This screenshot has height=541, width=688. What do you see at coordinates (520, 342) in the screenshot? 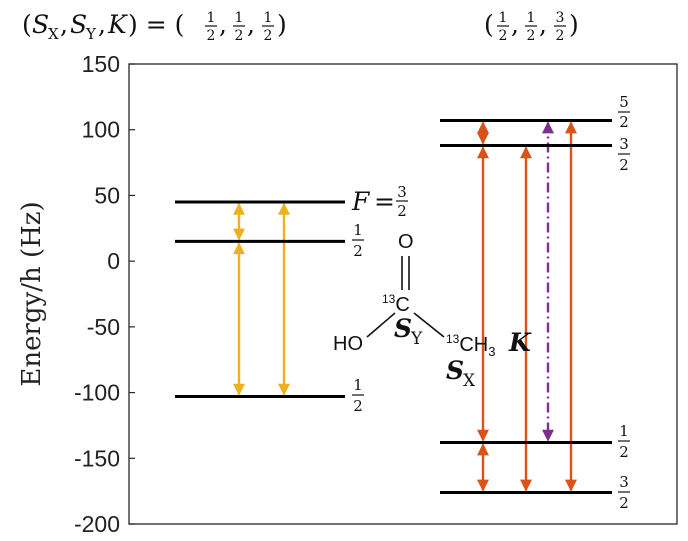
I see `spin-K: K` at bounding box center [520, 342].